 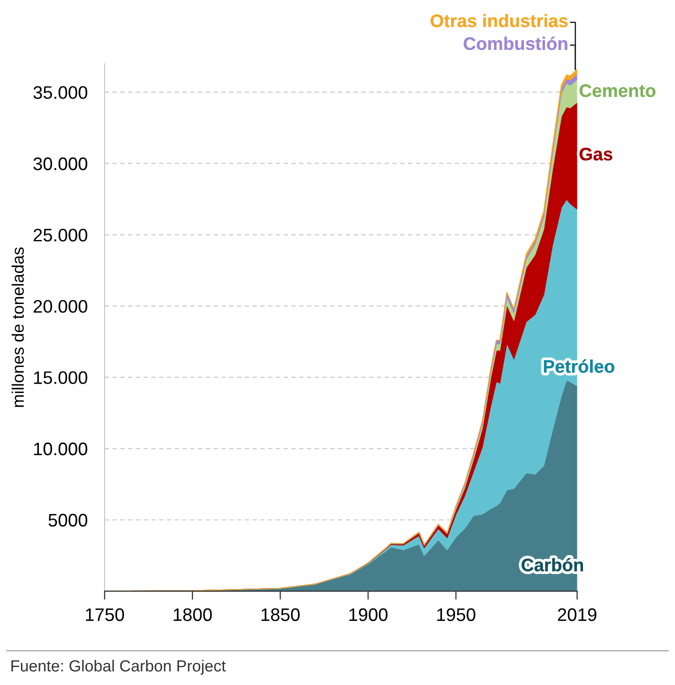 What do you see at coordinates (456, 615) in the screenshot?
I see `x-tick-label: 1950` at bounding box center [456, 615].